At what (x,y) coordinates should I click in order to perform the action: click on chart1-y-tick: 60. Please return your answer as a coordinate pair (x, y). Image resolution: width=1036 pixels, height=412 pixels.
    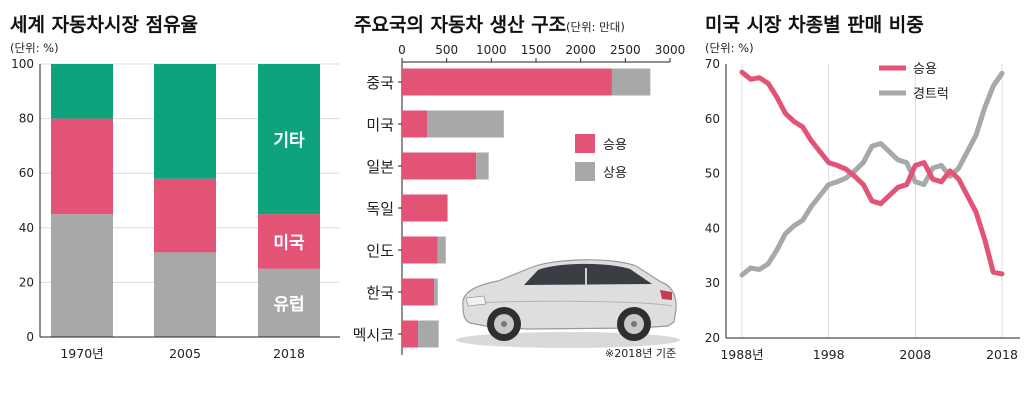
    Looking at the image, I should click on (26, 173).